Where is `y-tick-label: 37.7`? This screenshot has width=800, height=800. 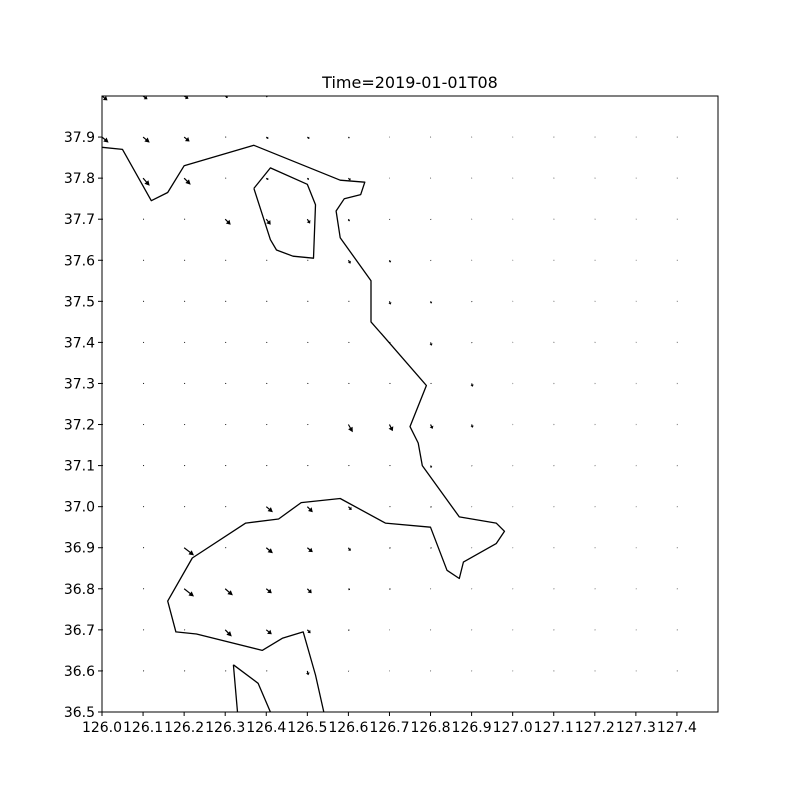
y-tick-label: 37.7 is located at coordinates (79, 220).